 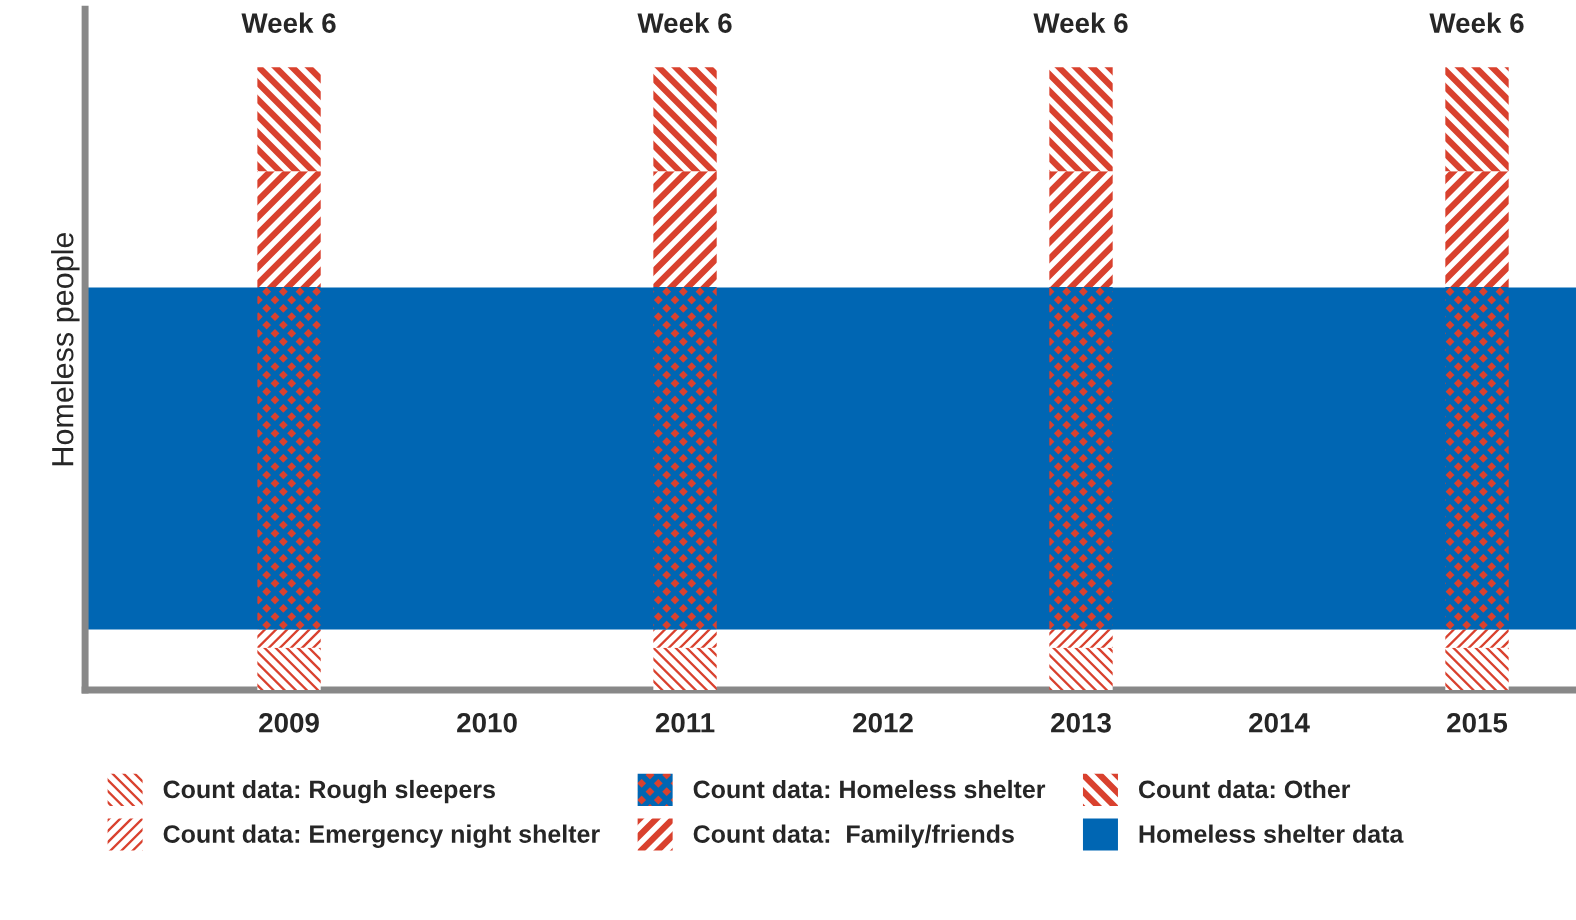 I want to click on x-tick-label: 2012, so click(x=883, y=722).